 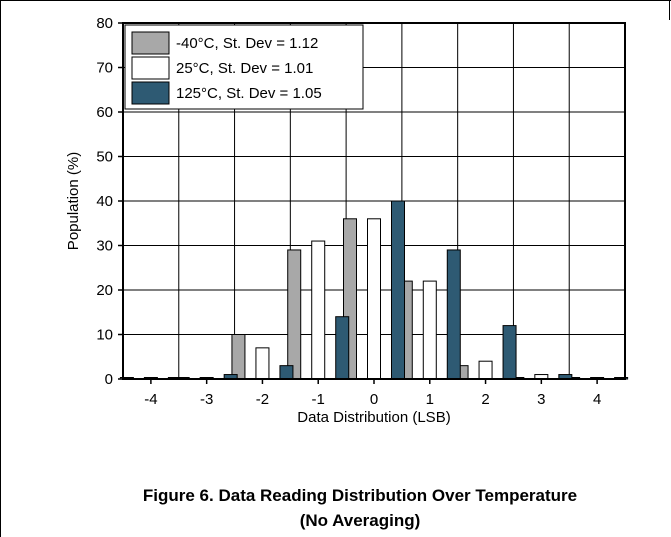 I want to click on legend-label: 25°C, St. Dev = 1.01, so click(x=244, y=68).